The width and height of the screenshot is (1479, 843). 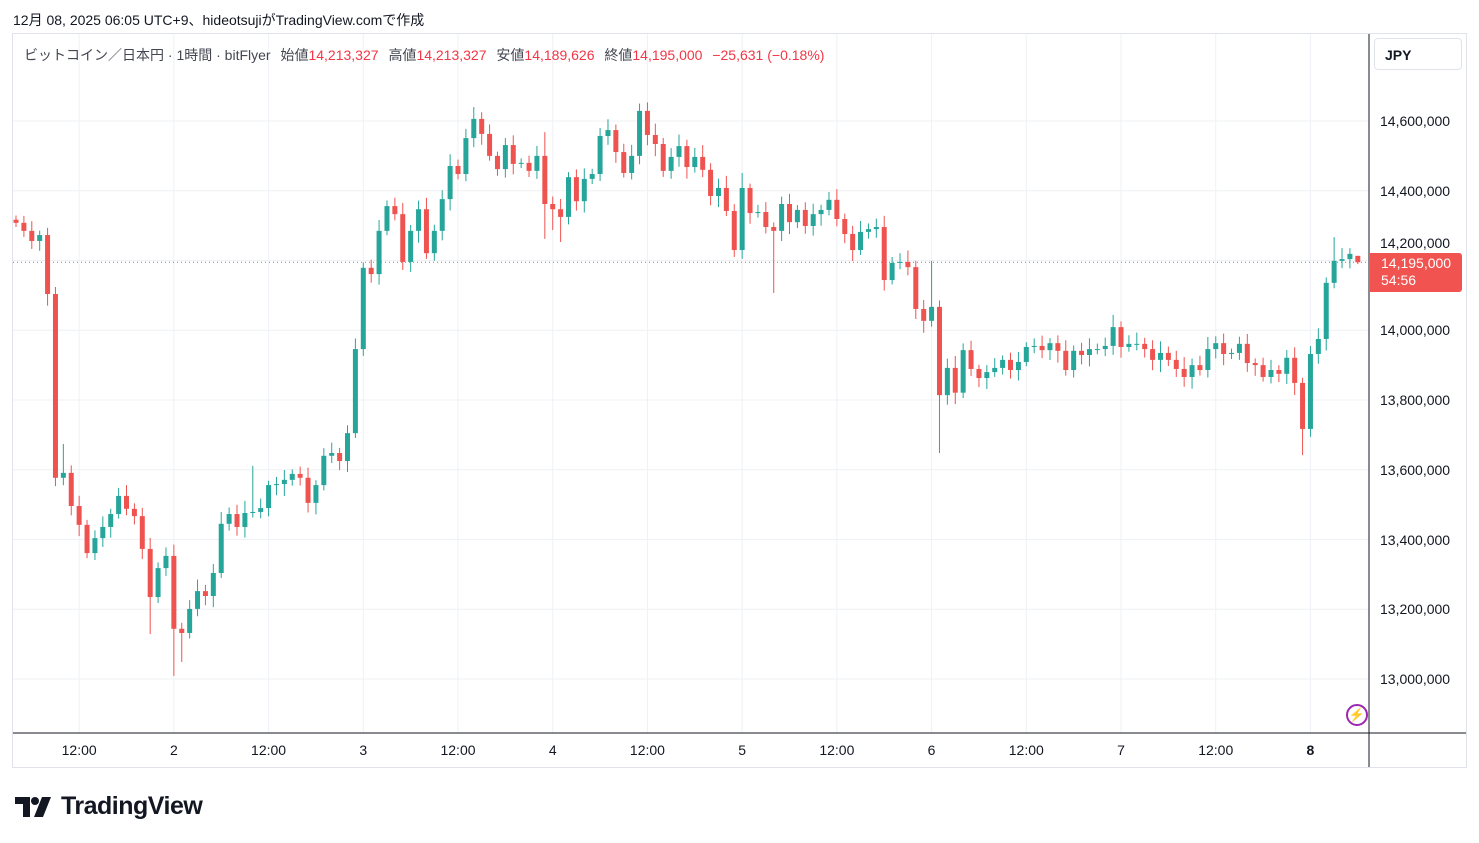 I want to click on bar-countdown: 54:56, so click(x=1399, y=280).